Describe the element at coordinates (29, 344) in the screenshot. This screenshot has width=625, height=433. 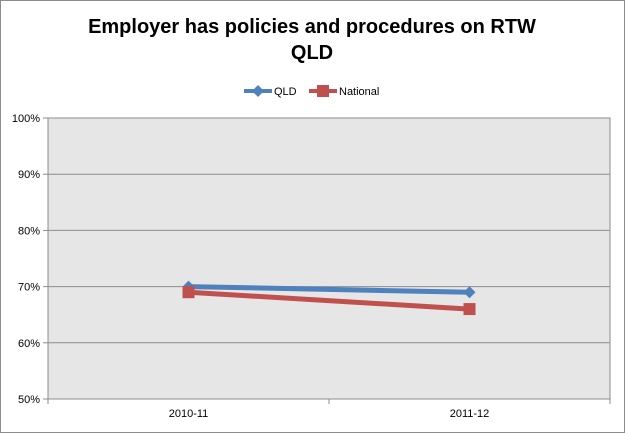
I see `y-tick-label: 60%` at that location.